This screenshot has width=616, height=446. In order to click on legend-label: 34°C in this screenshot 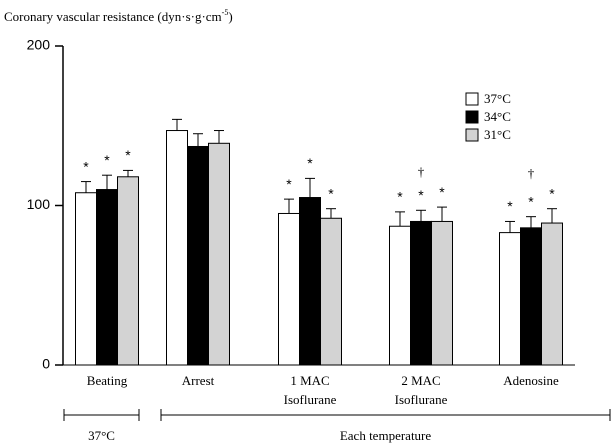, I will do `click(497, 116)`.